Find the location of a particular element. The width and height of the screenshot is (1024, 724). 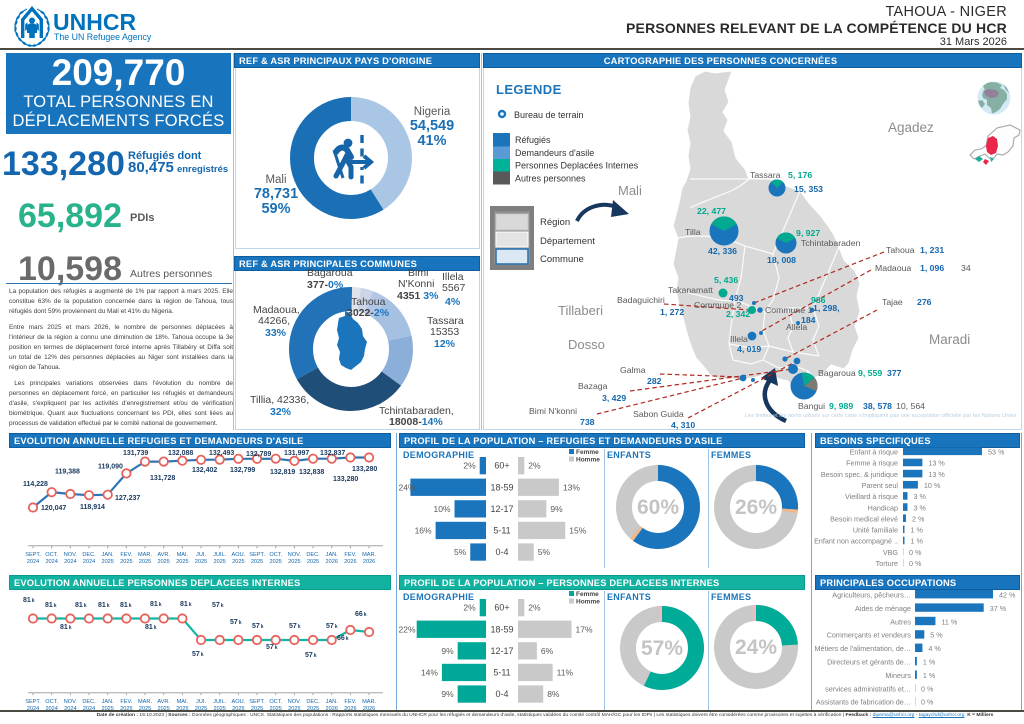

svg-text: 32% is located at coordinates (281, 412).